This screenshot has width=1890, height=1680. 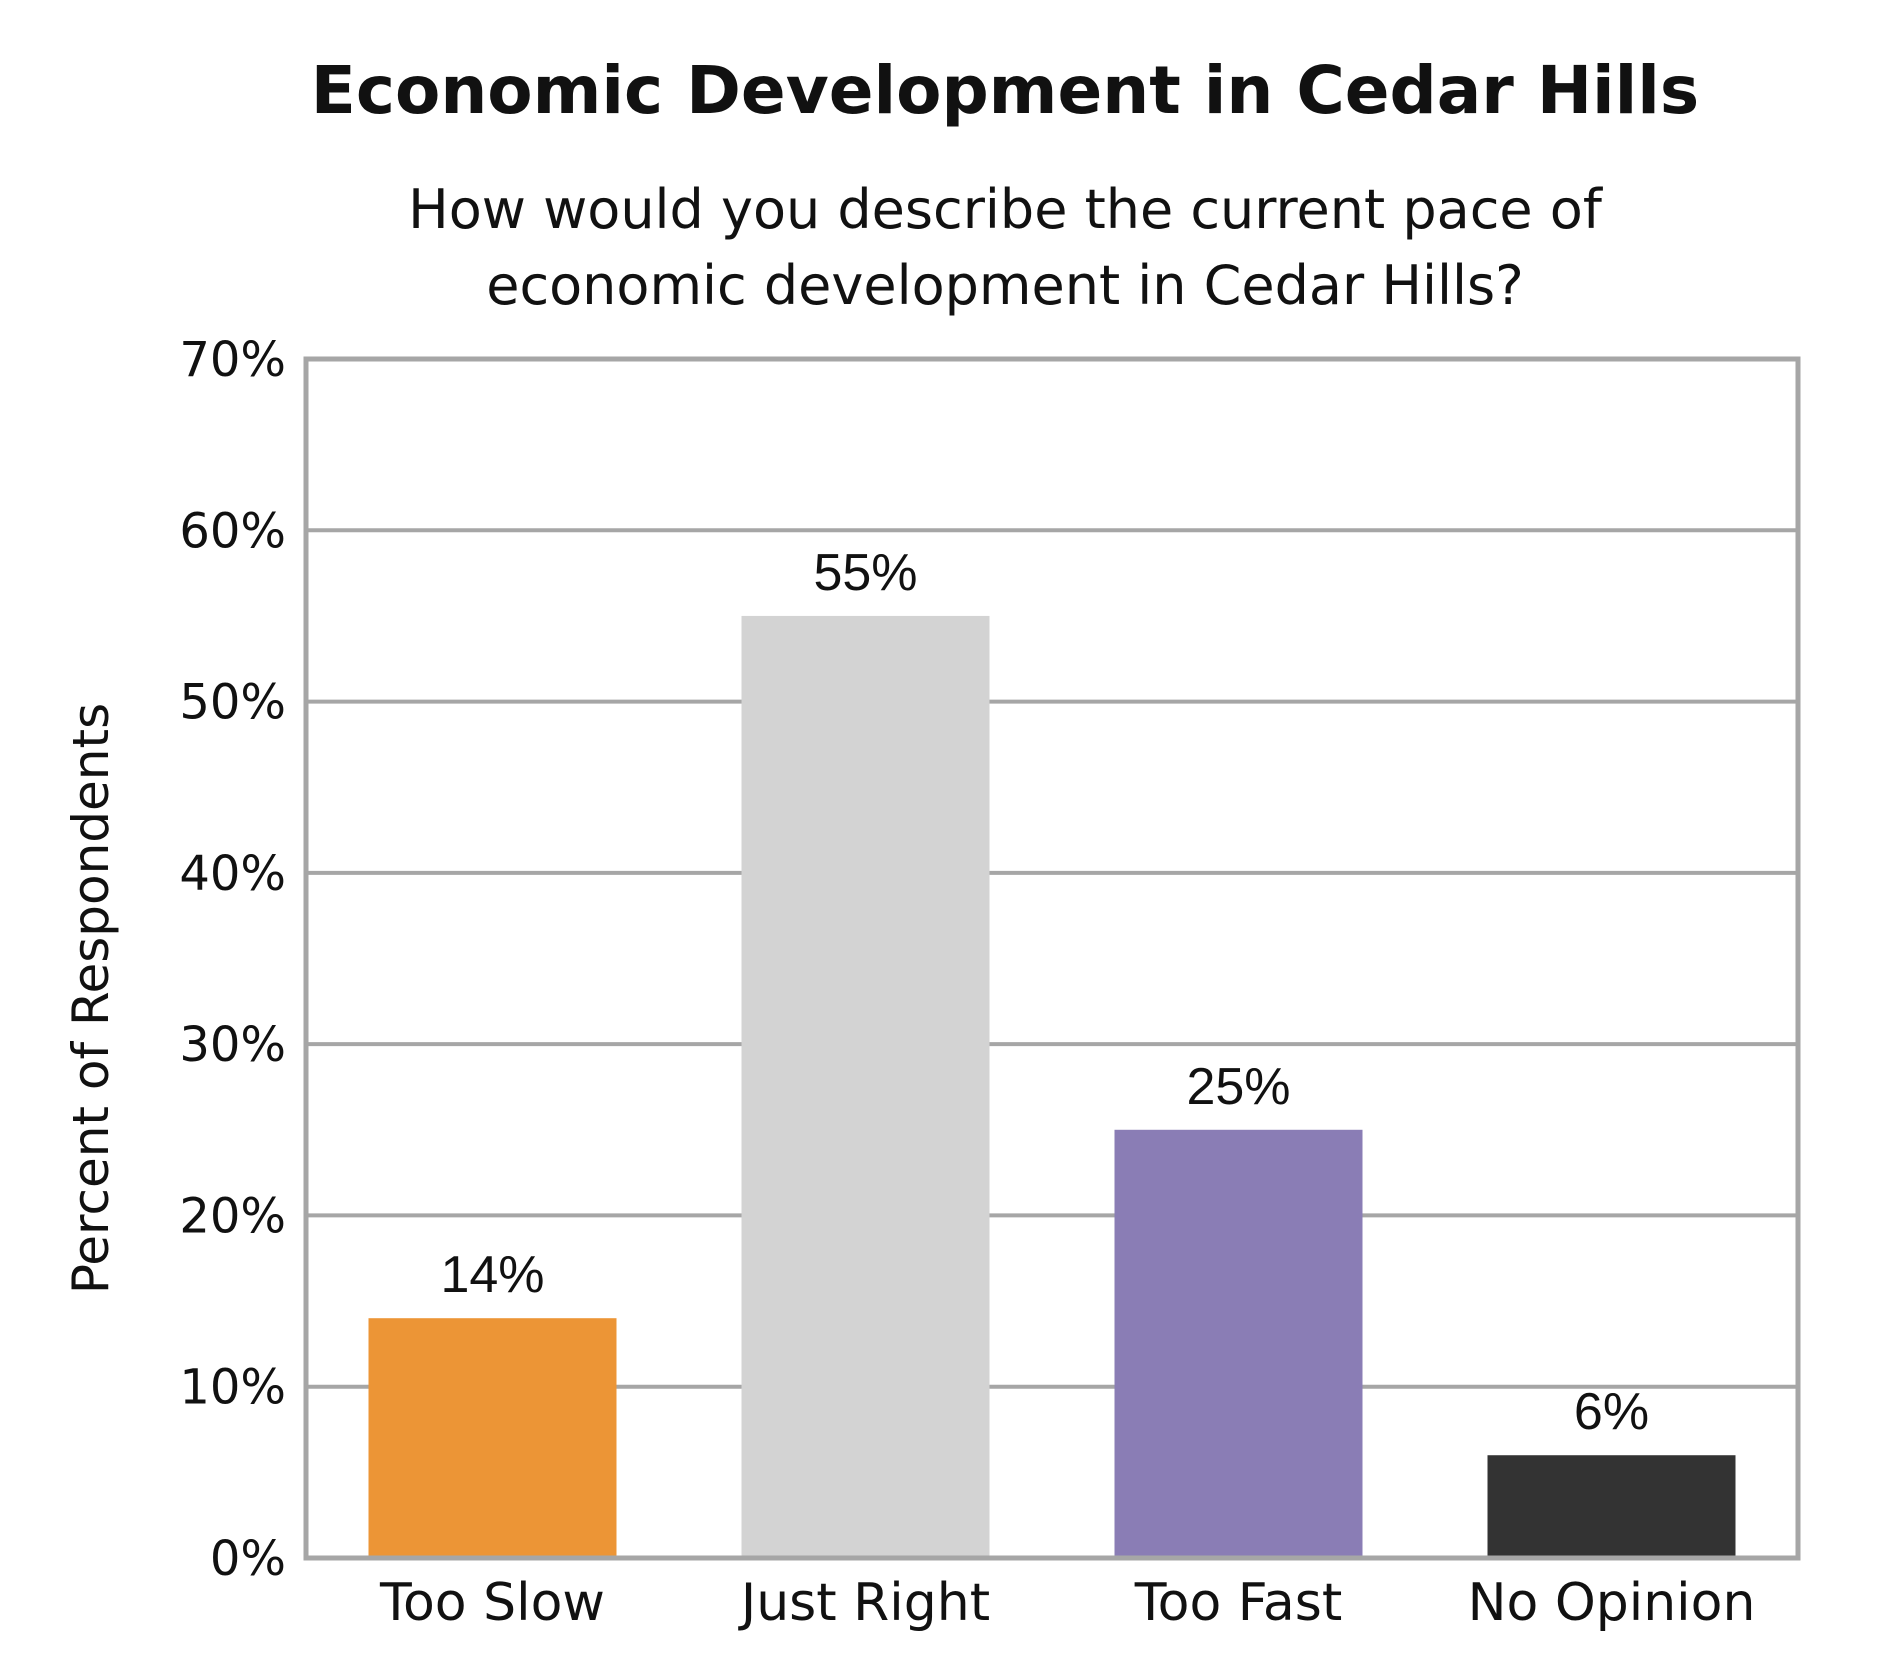 I want to click on data-label-too-fast: 25%, so click(x=1238, y=1087).